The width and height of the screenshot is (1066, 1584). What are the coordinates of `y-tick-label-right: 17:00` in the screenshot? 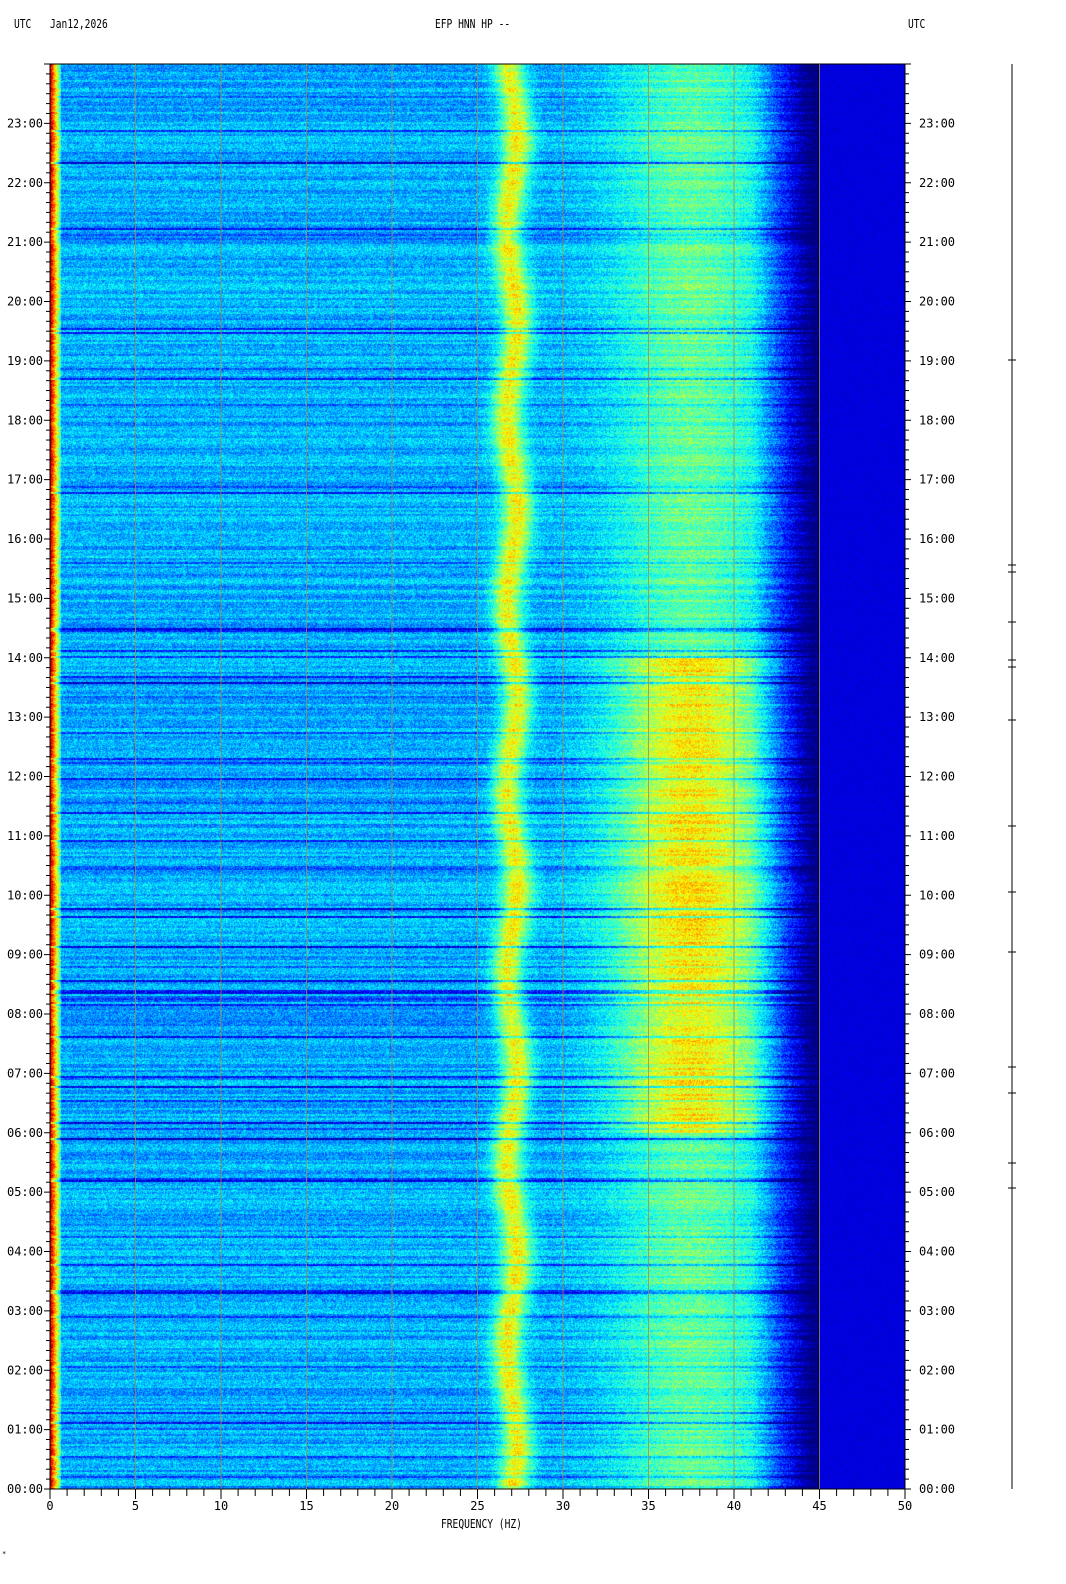 It's located at (937, 480).